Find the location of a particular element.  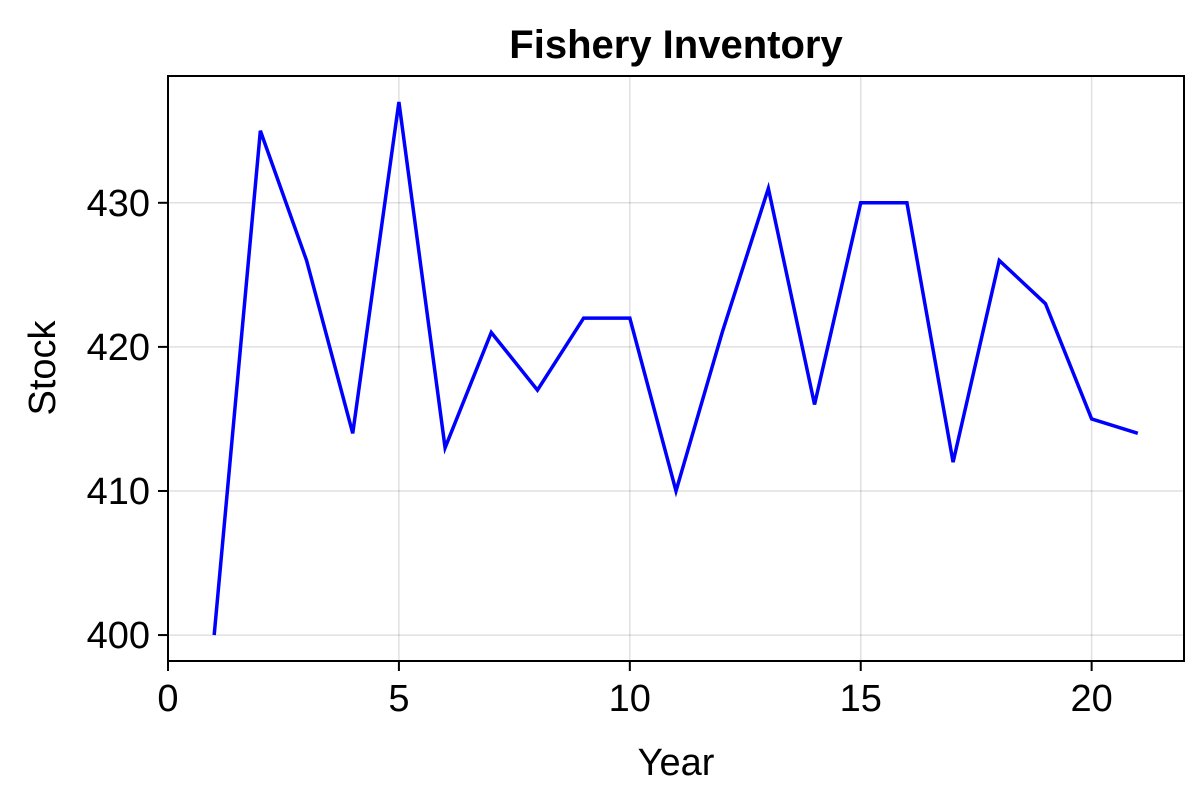

x-tick-label: 0 is located at coordinates (167, 699).